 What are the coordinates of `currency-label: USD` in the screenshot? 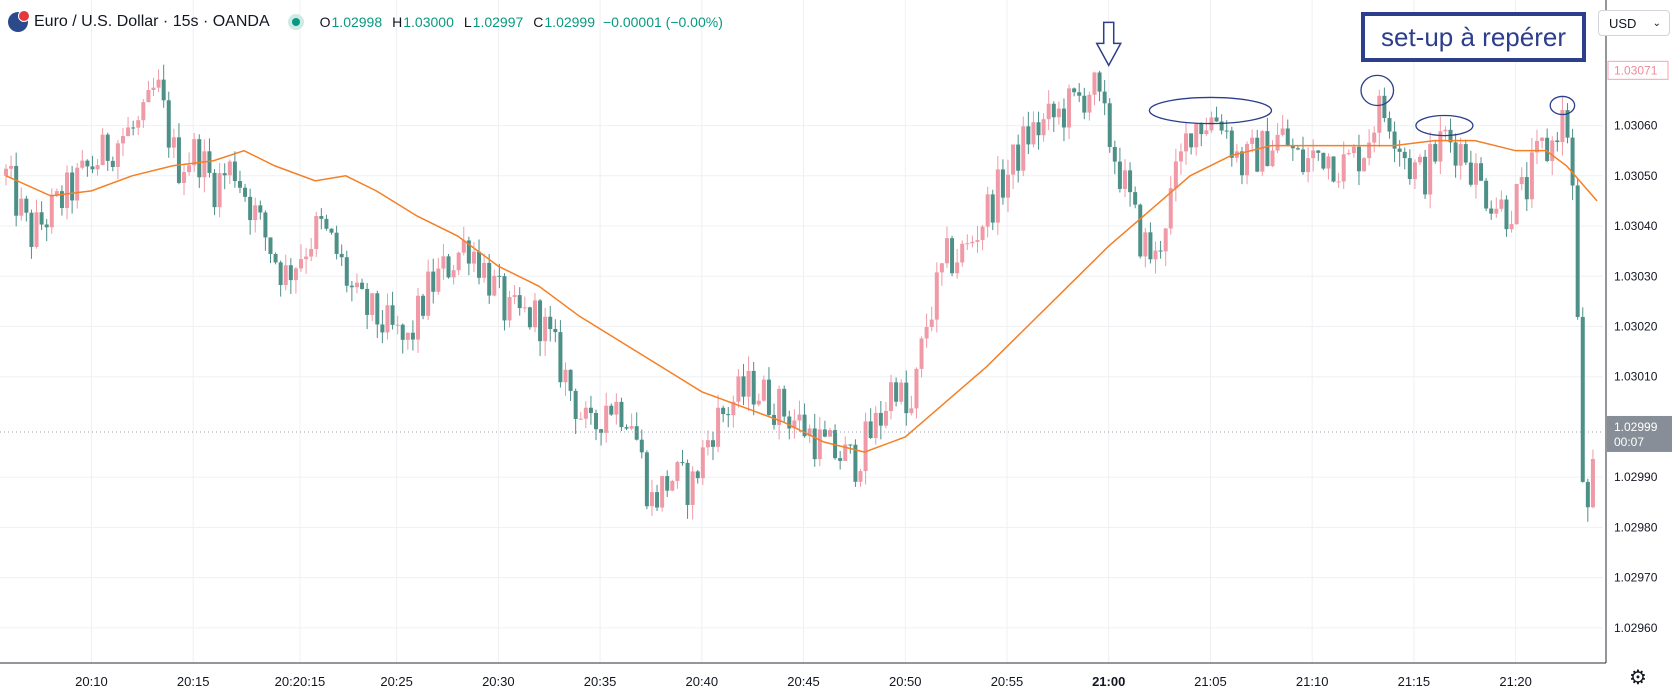 It's located at (1623, 23).